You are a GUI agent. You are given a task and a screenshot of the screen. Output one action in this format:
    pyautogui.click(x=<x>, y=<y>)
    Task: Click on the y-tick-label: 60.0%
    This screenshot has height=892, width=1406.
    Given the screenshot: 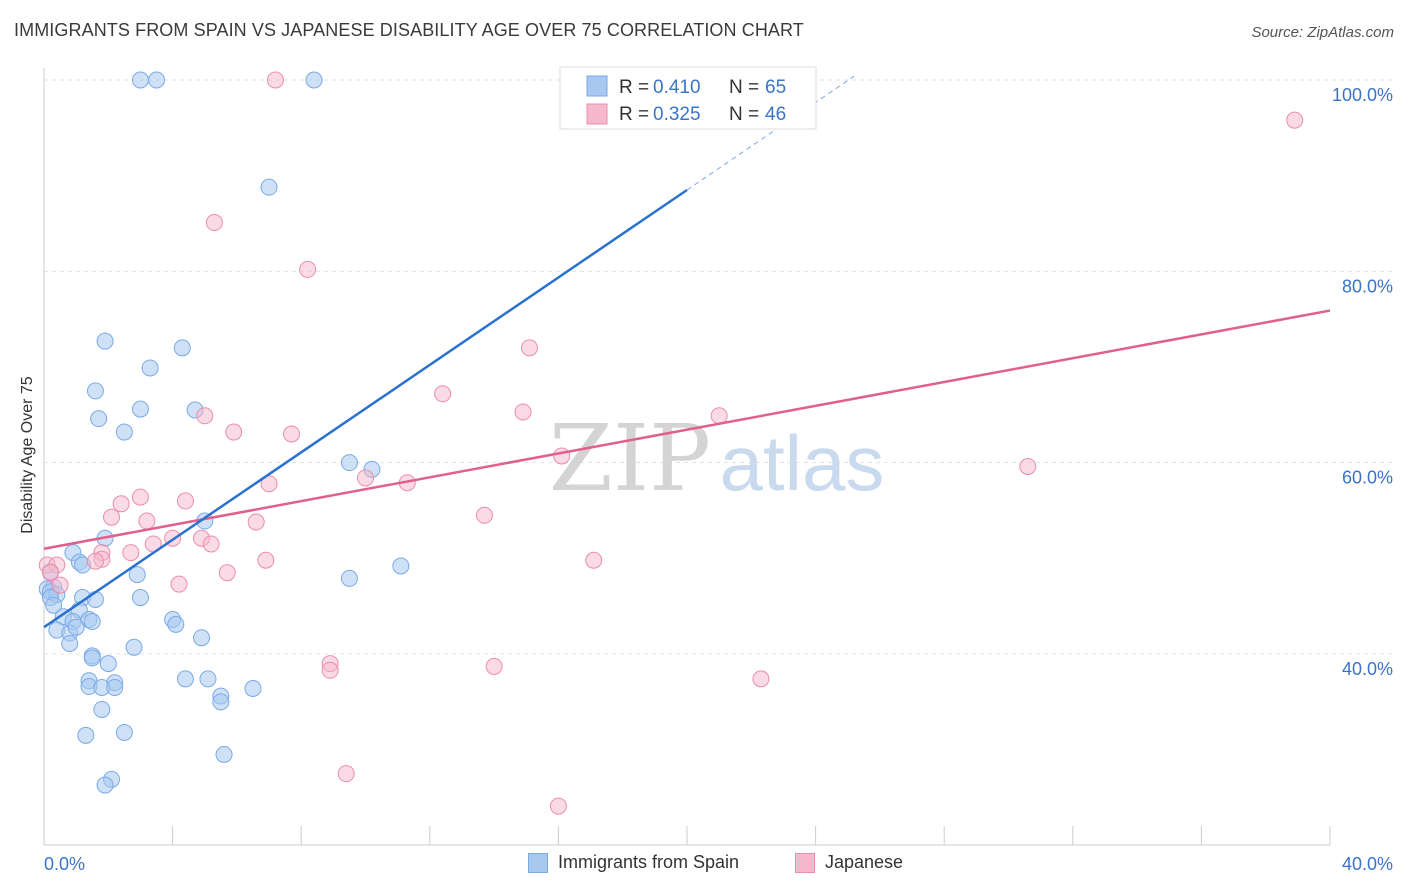 What is the action you would take?
    pyautogui.click(x=1367, y=478)
    